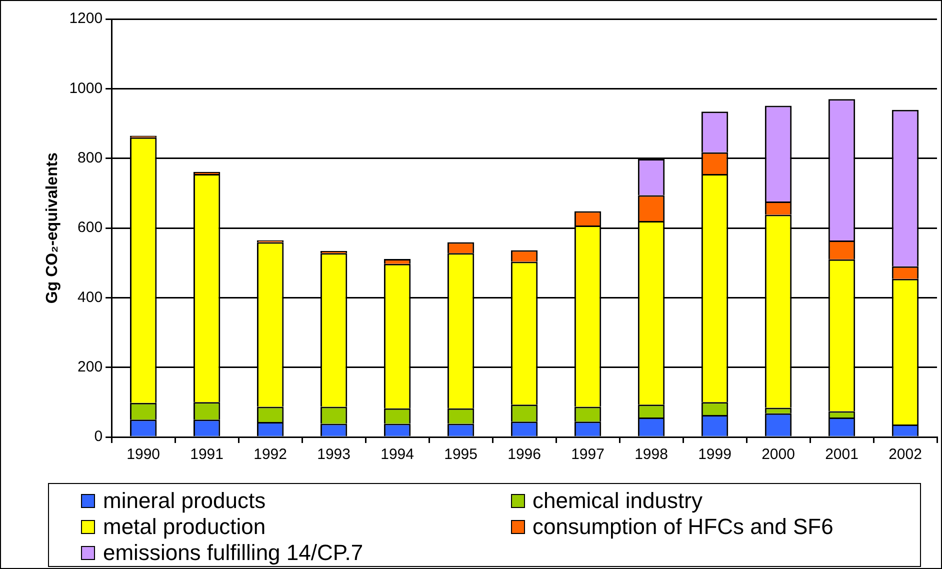 The width and height of the screenshot is (942, 569). What do you see at coordinates (778, 455) in the screenshot?
I see `x-tick-label: 2000` at bounding box center [778, 455].